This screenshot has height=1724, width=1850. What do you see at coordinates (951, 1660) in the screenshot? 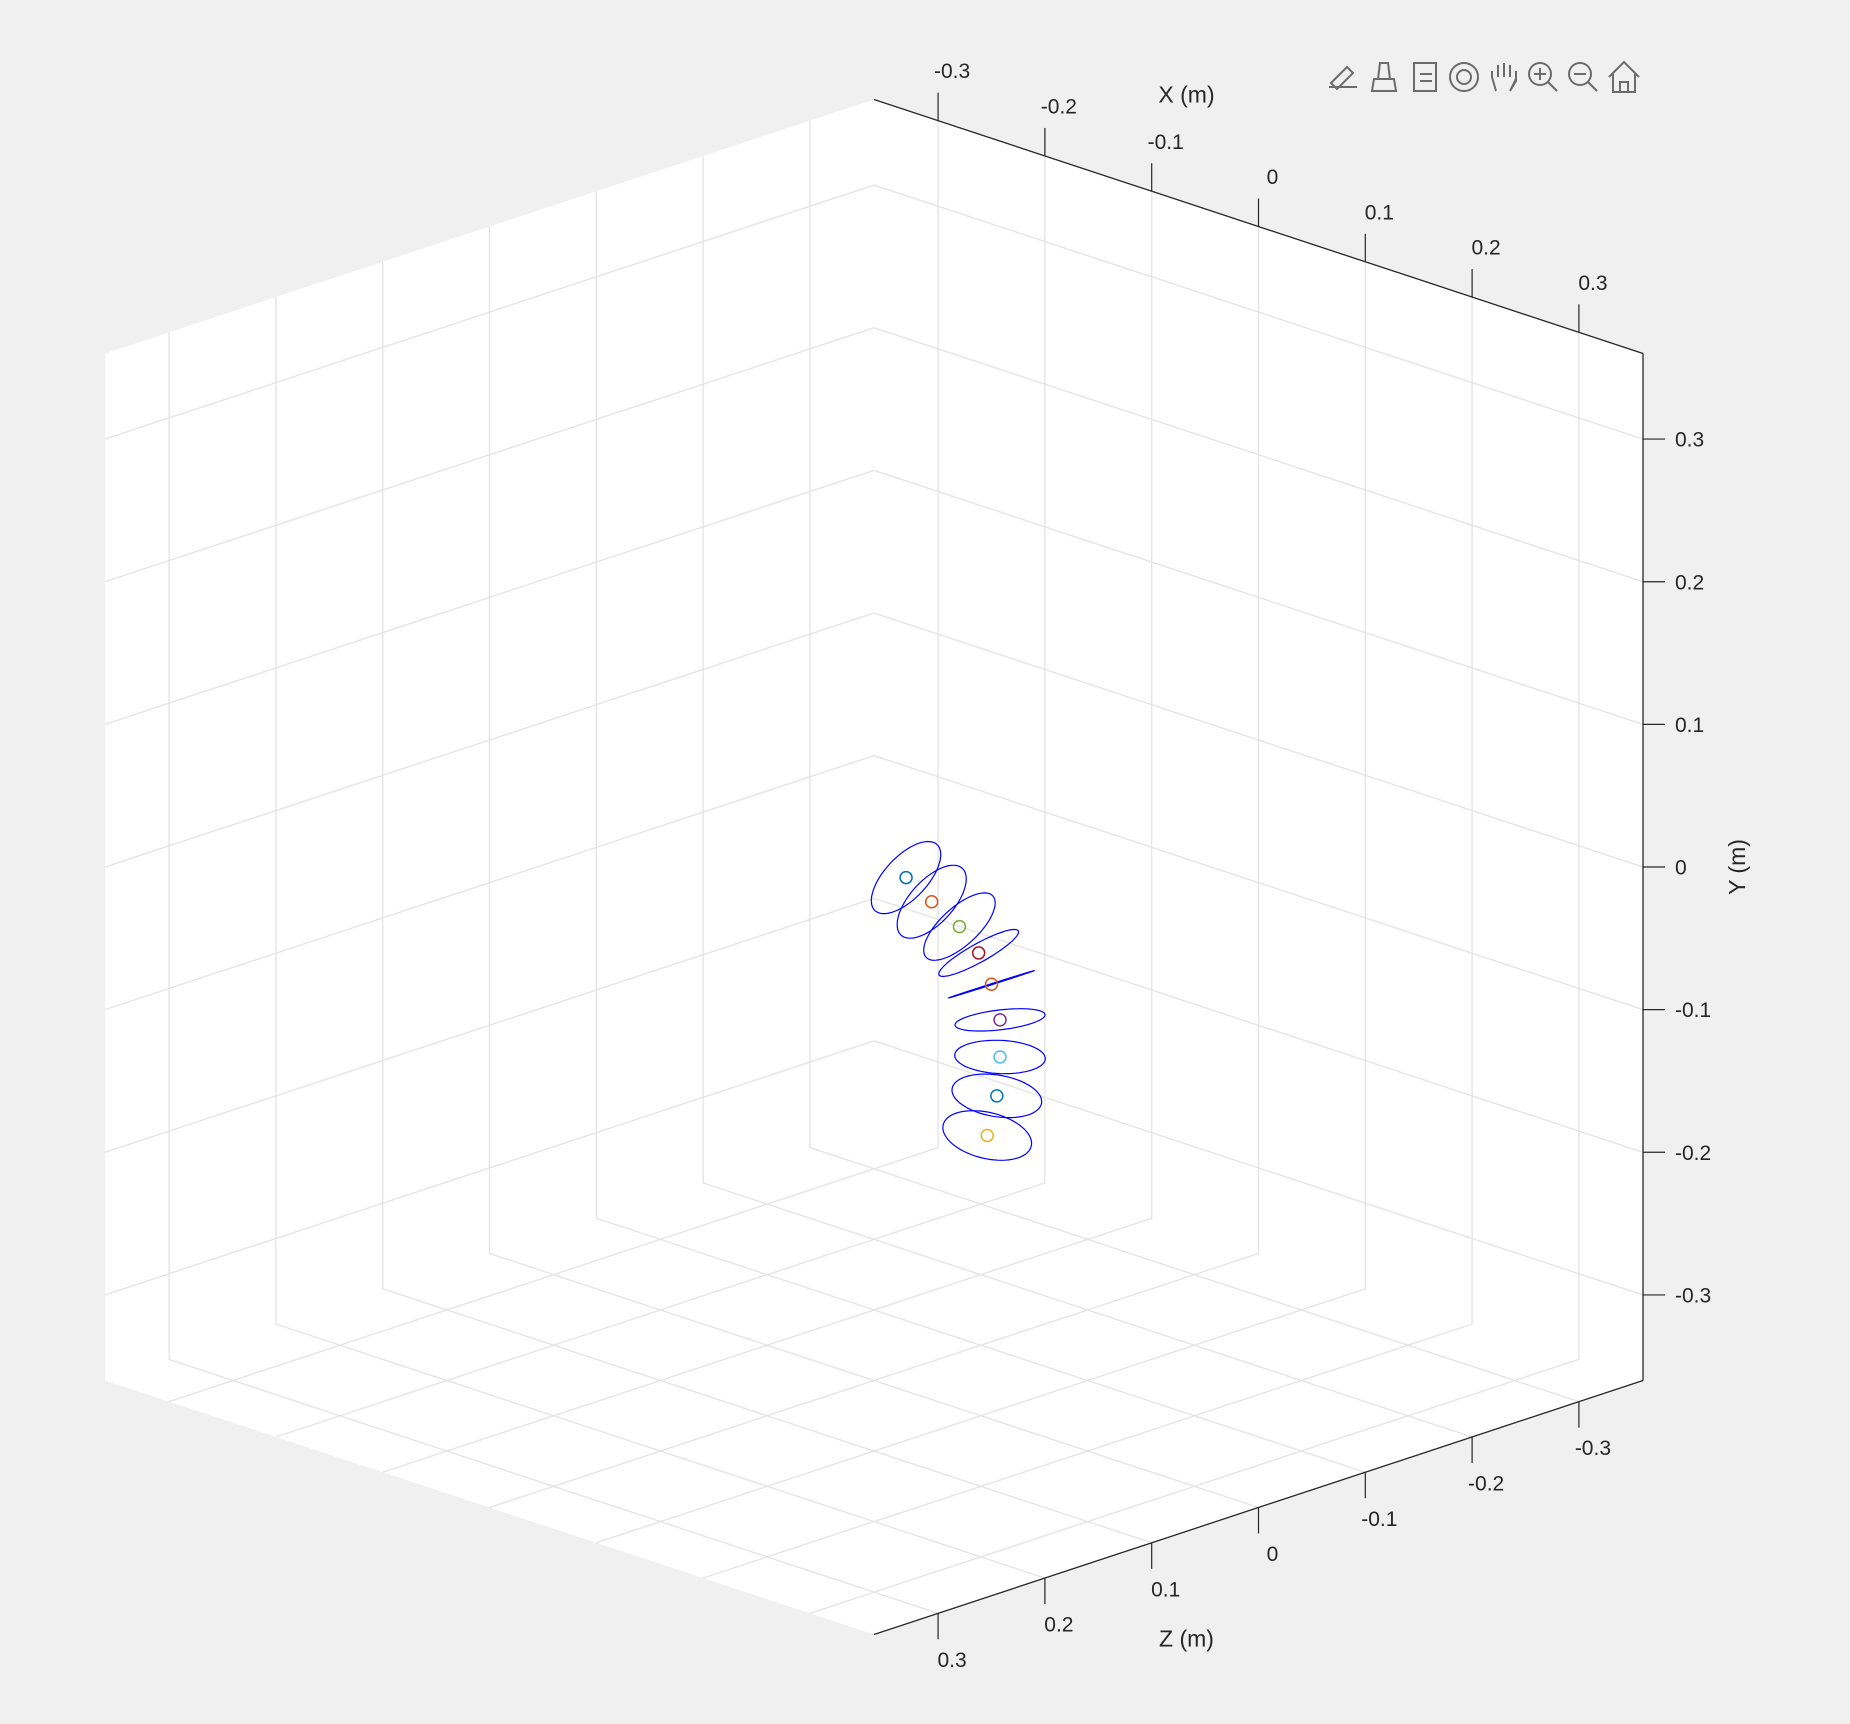
I see `z-tick-label: 0.3` at bounding box center [951, 1660].